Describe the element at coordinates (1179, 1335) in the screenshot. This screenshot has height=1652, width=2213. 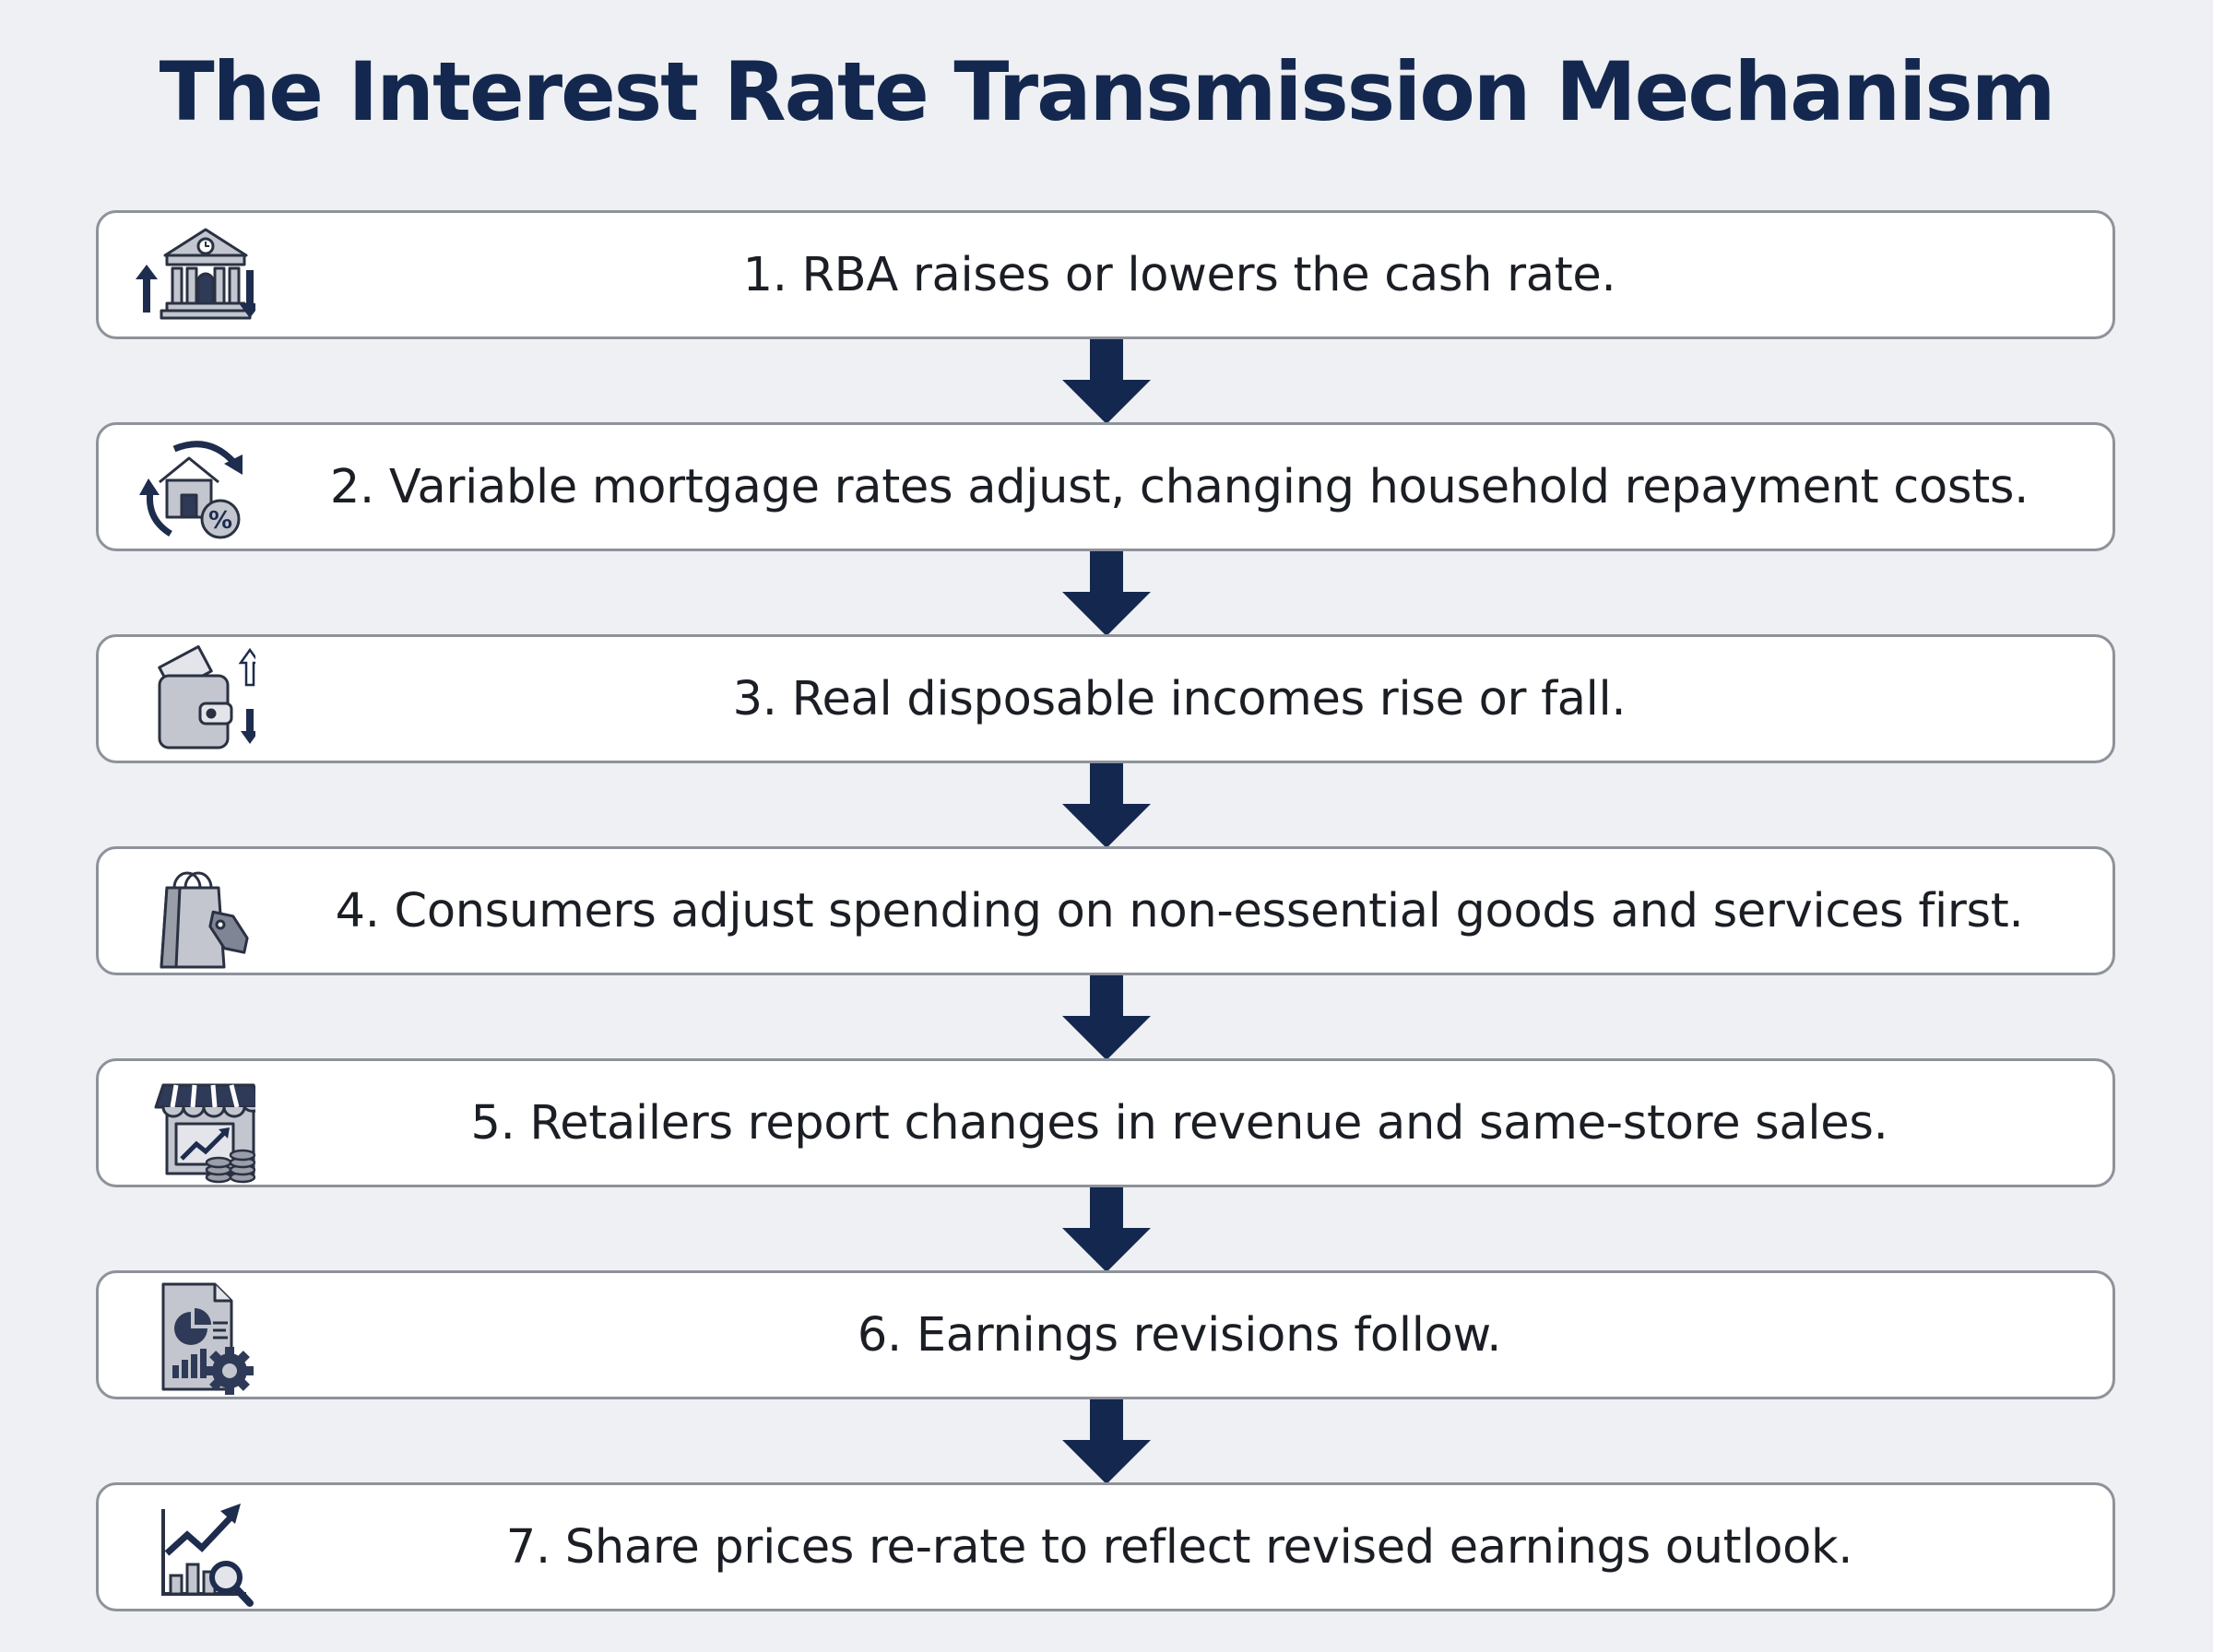
I see `step-6-text: 6. Earnings revisions follow.` at that location.